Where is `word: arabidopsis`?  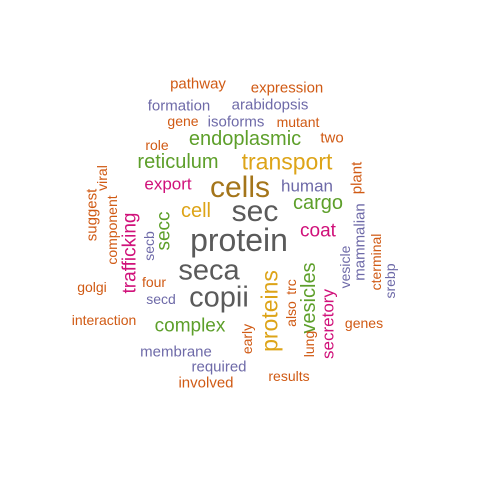
word: arabidopsis is located at coordinates (270, 105).